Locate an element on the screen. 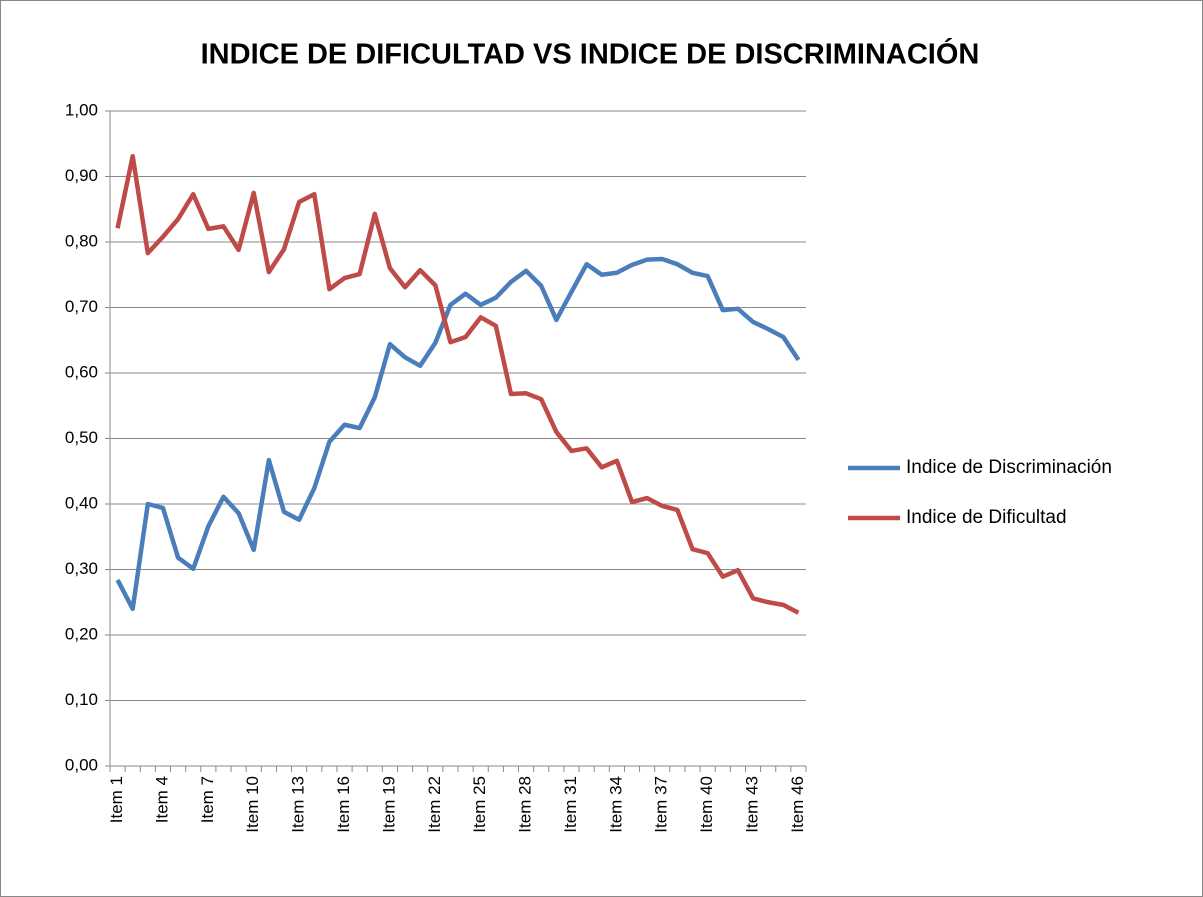 Image resolution: width=1203 pixels, height=897 pixels. y-tick-label: 0,50 is located at coordinates (81, 437).